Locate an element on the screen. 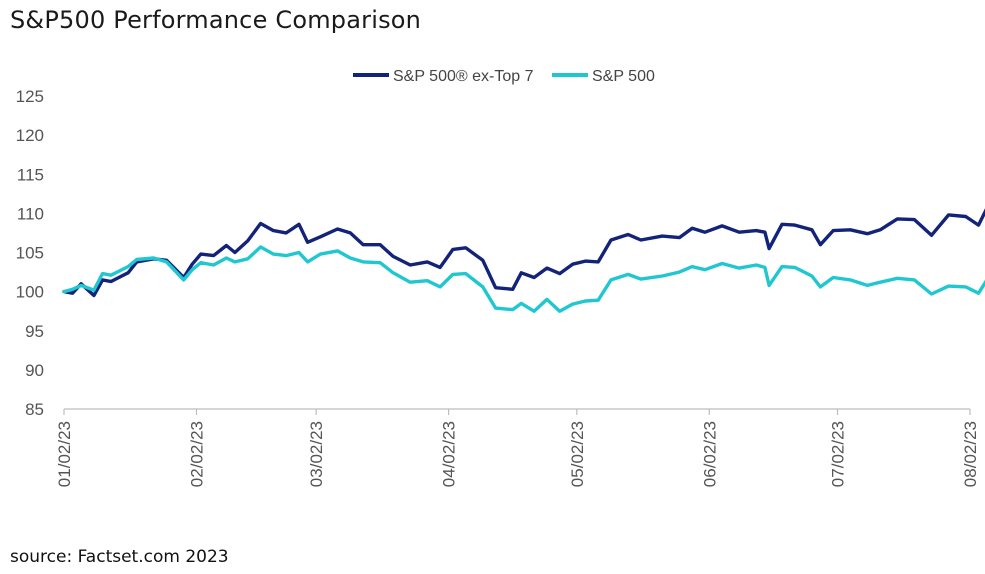 The height and width of the screenshot is (574, 985). legend-label: S&P 500 is located at coordinates (623, 76).